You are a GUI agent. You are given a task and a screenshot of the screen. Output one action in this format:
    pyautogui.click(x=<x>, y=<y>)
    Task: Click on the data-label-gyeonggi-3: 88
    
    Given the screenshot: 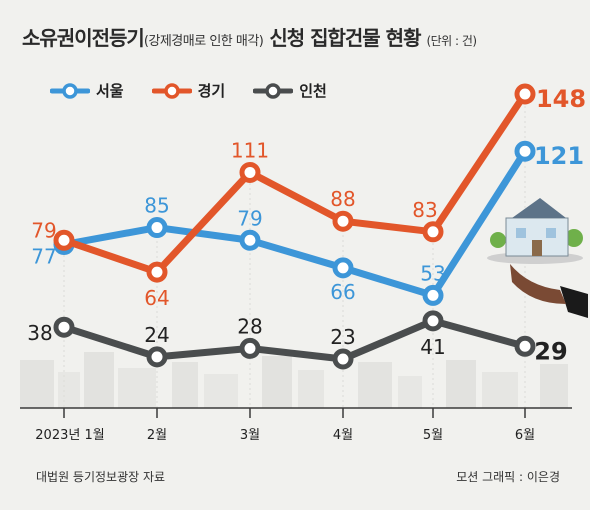 What is the action you would take?
    pyautogui.click(x=342, y=199)
    